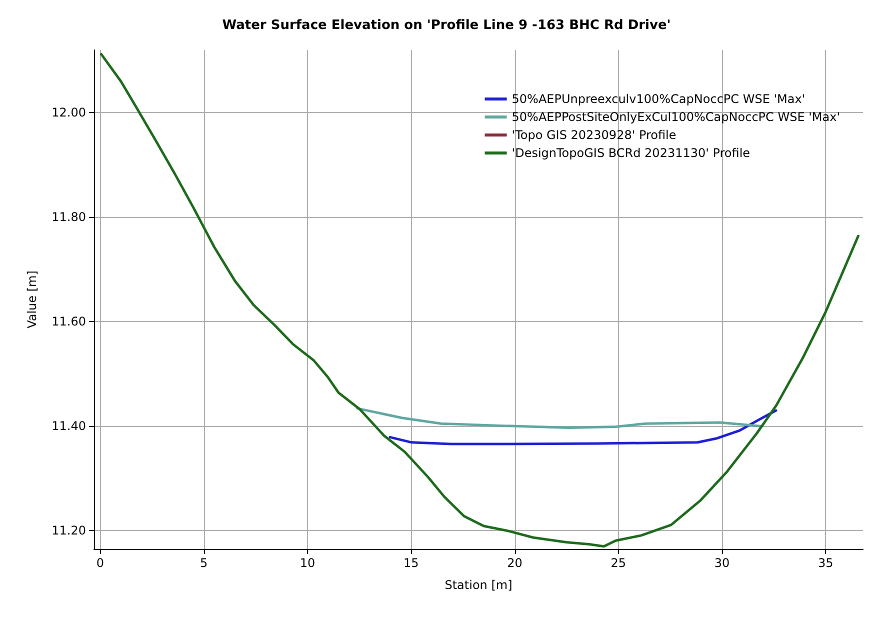 This screenshot has height=621, width=893. What do you see at coordinates (100, 563) in the screenshot?
I see `x-tick-label: 0` at bounding box center [100, 563].